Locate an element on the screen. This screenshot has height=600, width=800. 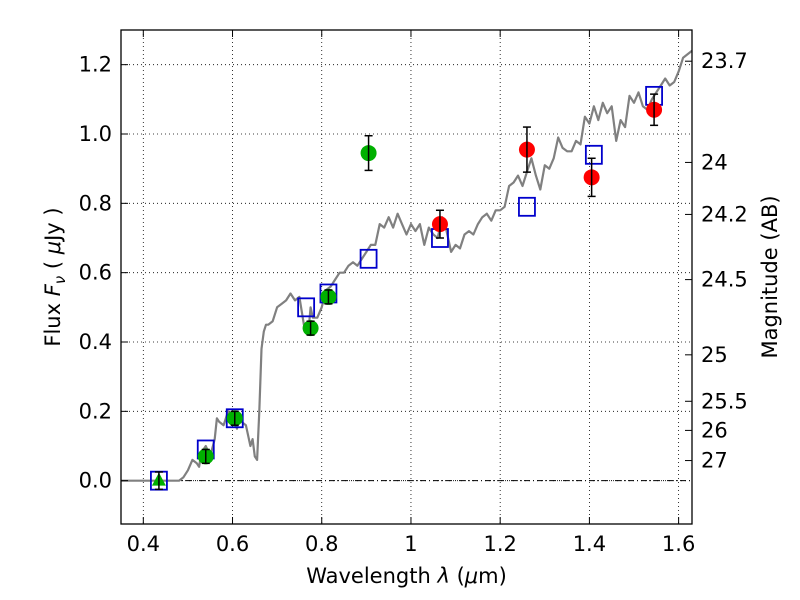
y2-tick-label: 24.5 is located at coordinates (724, 280).